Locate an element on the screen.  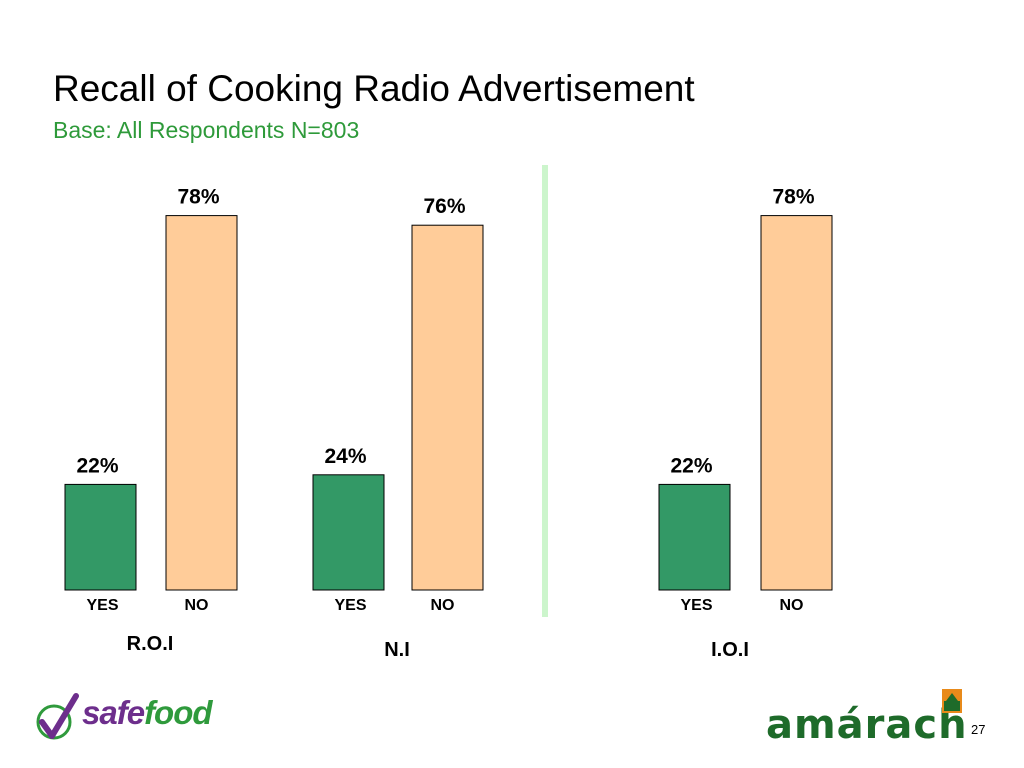
amarach-wordmark: amárach is located at coordinates (867, 725).